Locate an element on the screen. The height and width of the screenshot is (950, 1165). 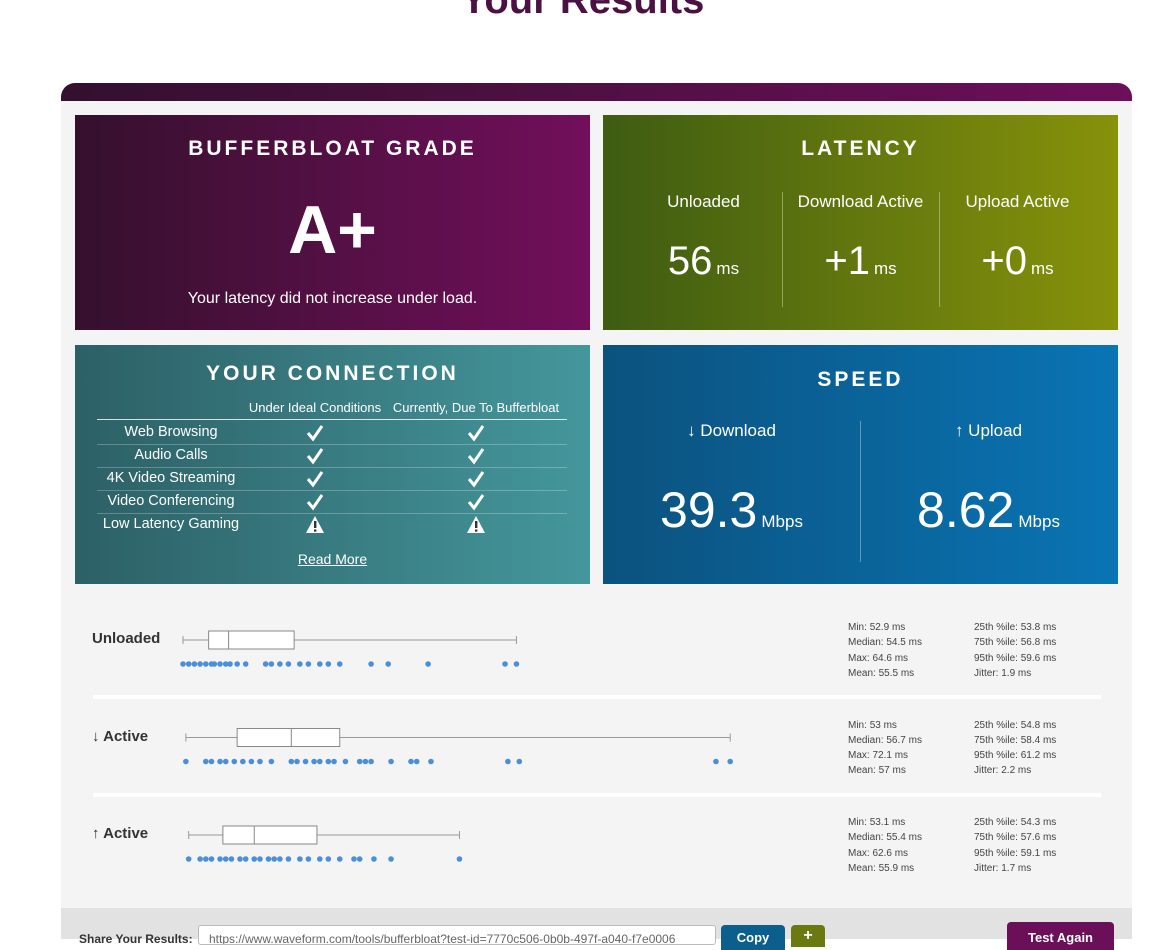
stat-value: 53 is located at coordinates (875, 725).